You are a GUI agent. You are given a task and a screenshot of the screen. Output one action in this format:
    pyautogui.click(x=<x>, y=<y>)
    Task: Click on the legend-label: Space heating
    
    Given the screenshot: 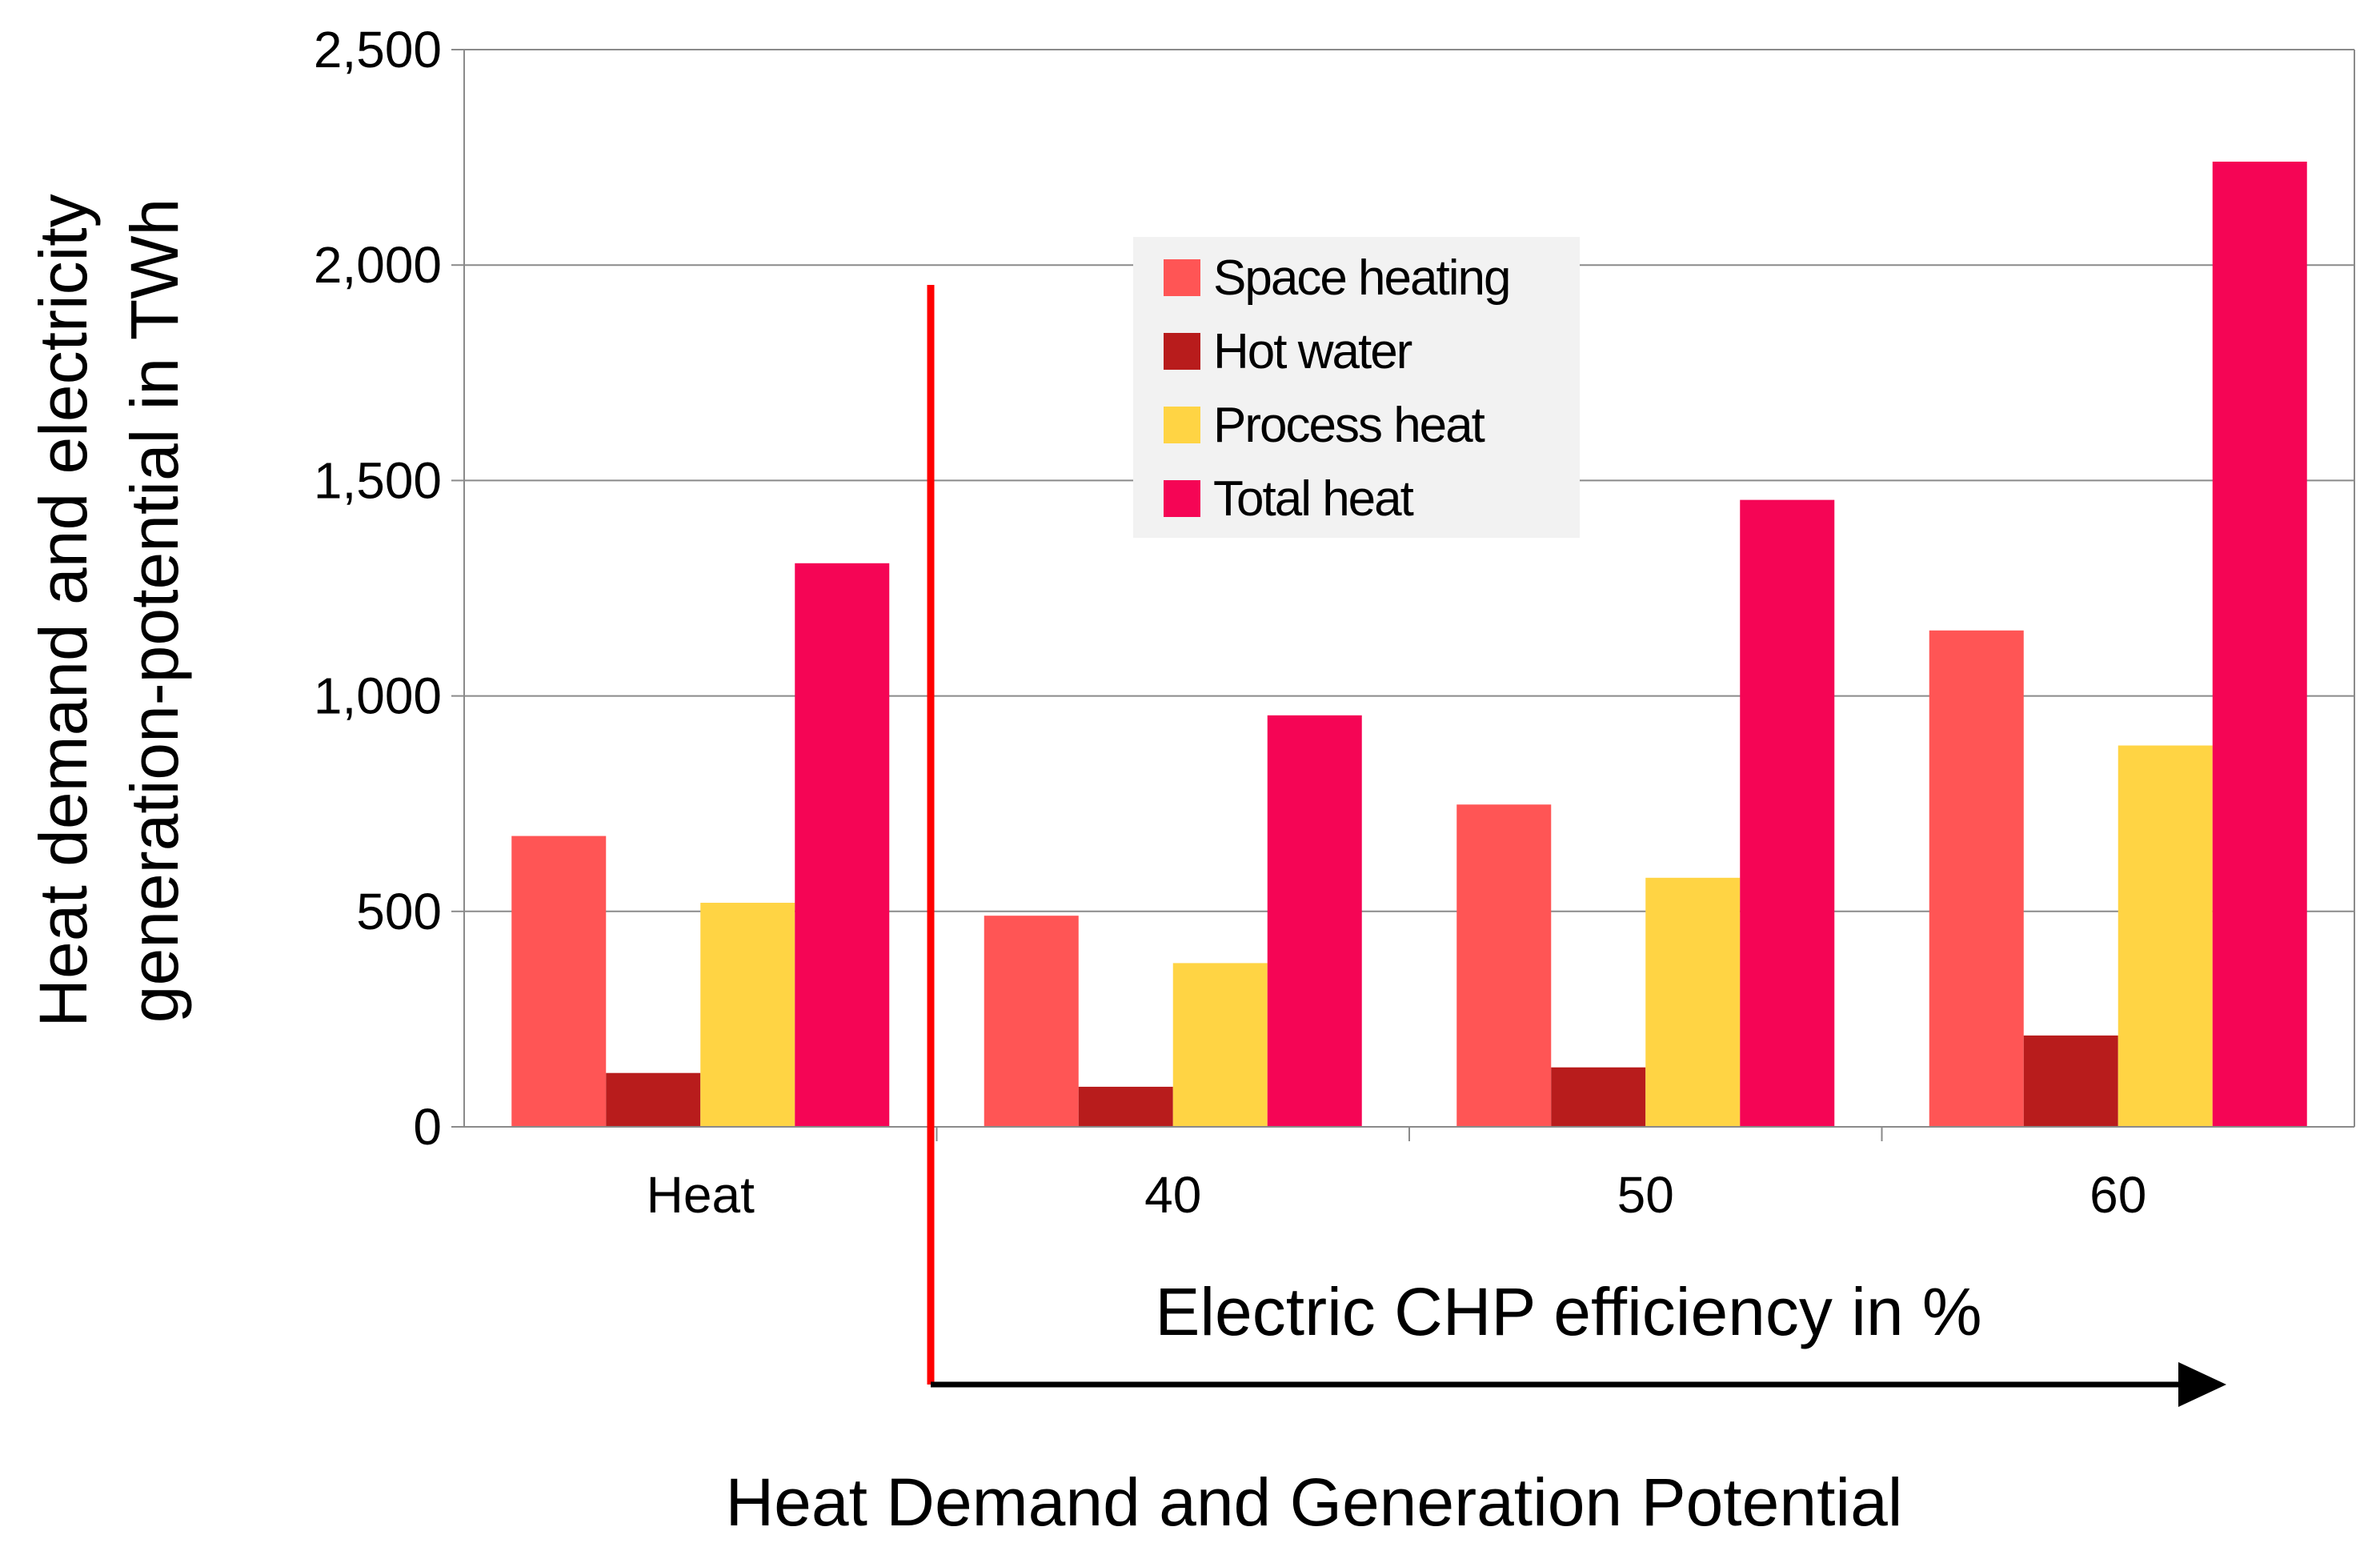 What is the action you would take?
    pyautogui.click(x=1361, y=278)
    